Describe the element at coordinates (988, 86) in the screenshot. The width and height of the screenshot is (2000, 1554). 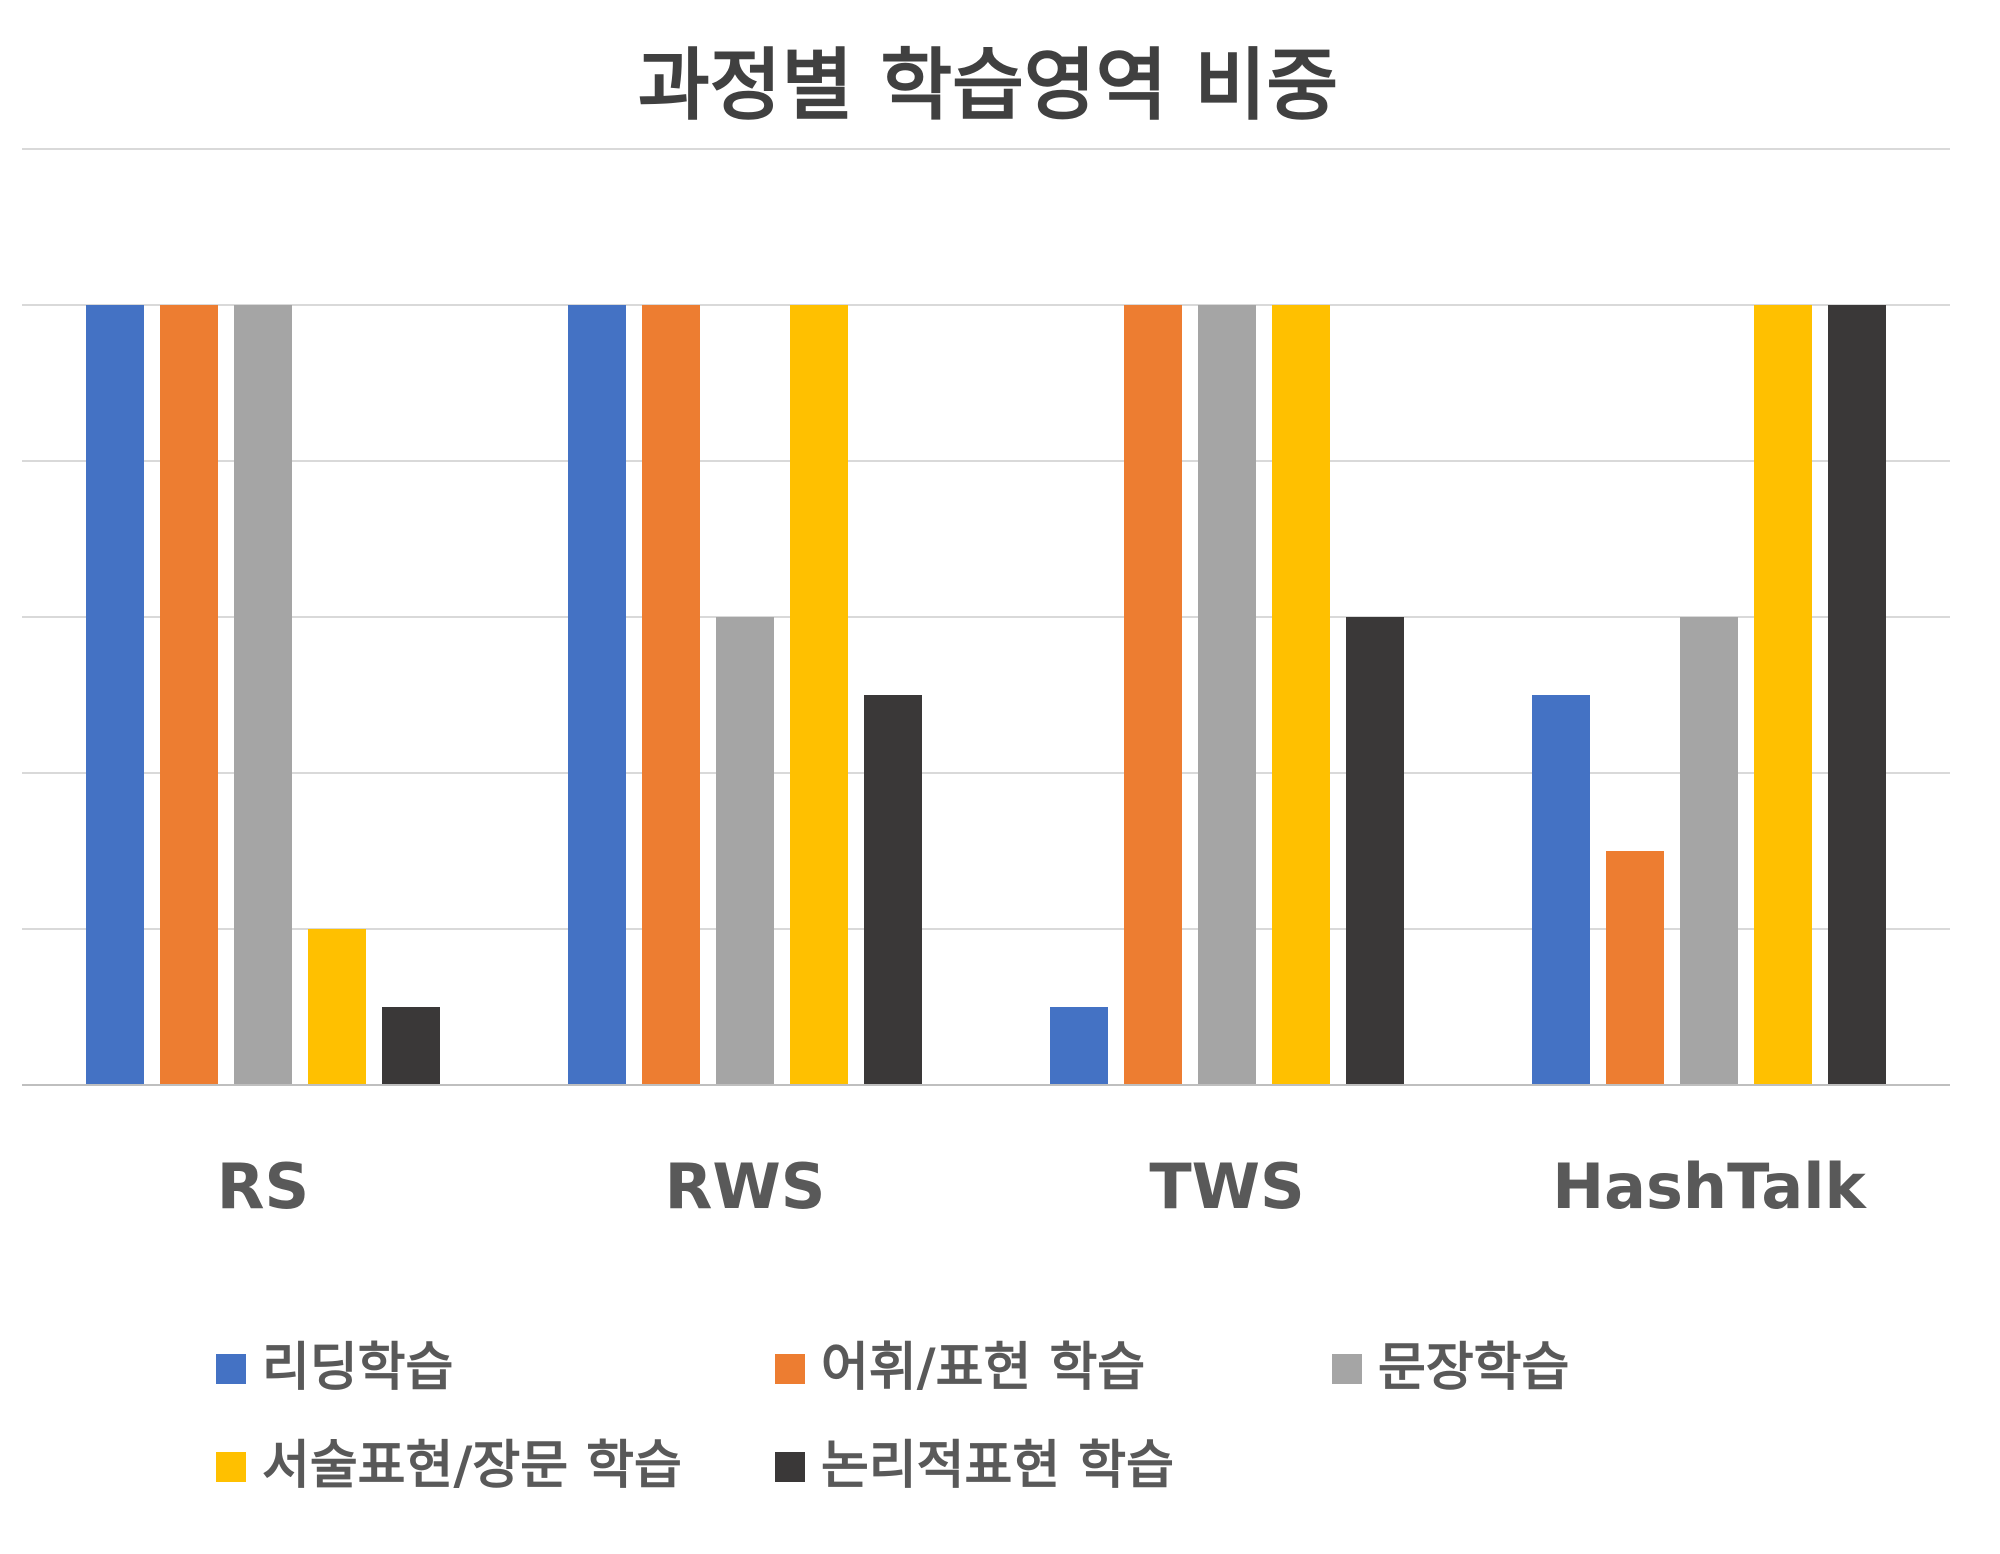
I see `chart-title: 과정별 학습영역 비중` at that location.